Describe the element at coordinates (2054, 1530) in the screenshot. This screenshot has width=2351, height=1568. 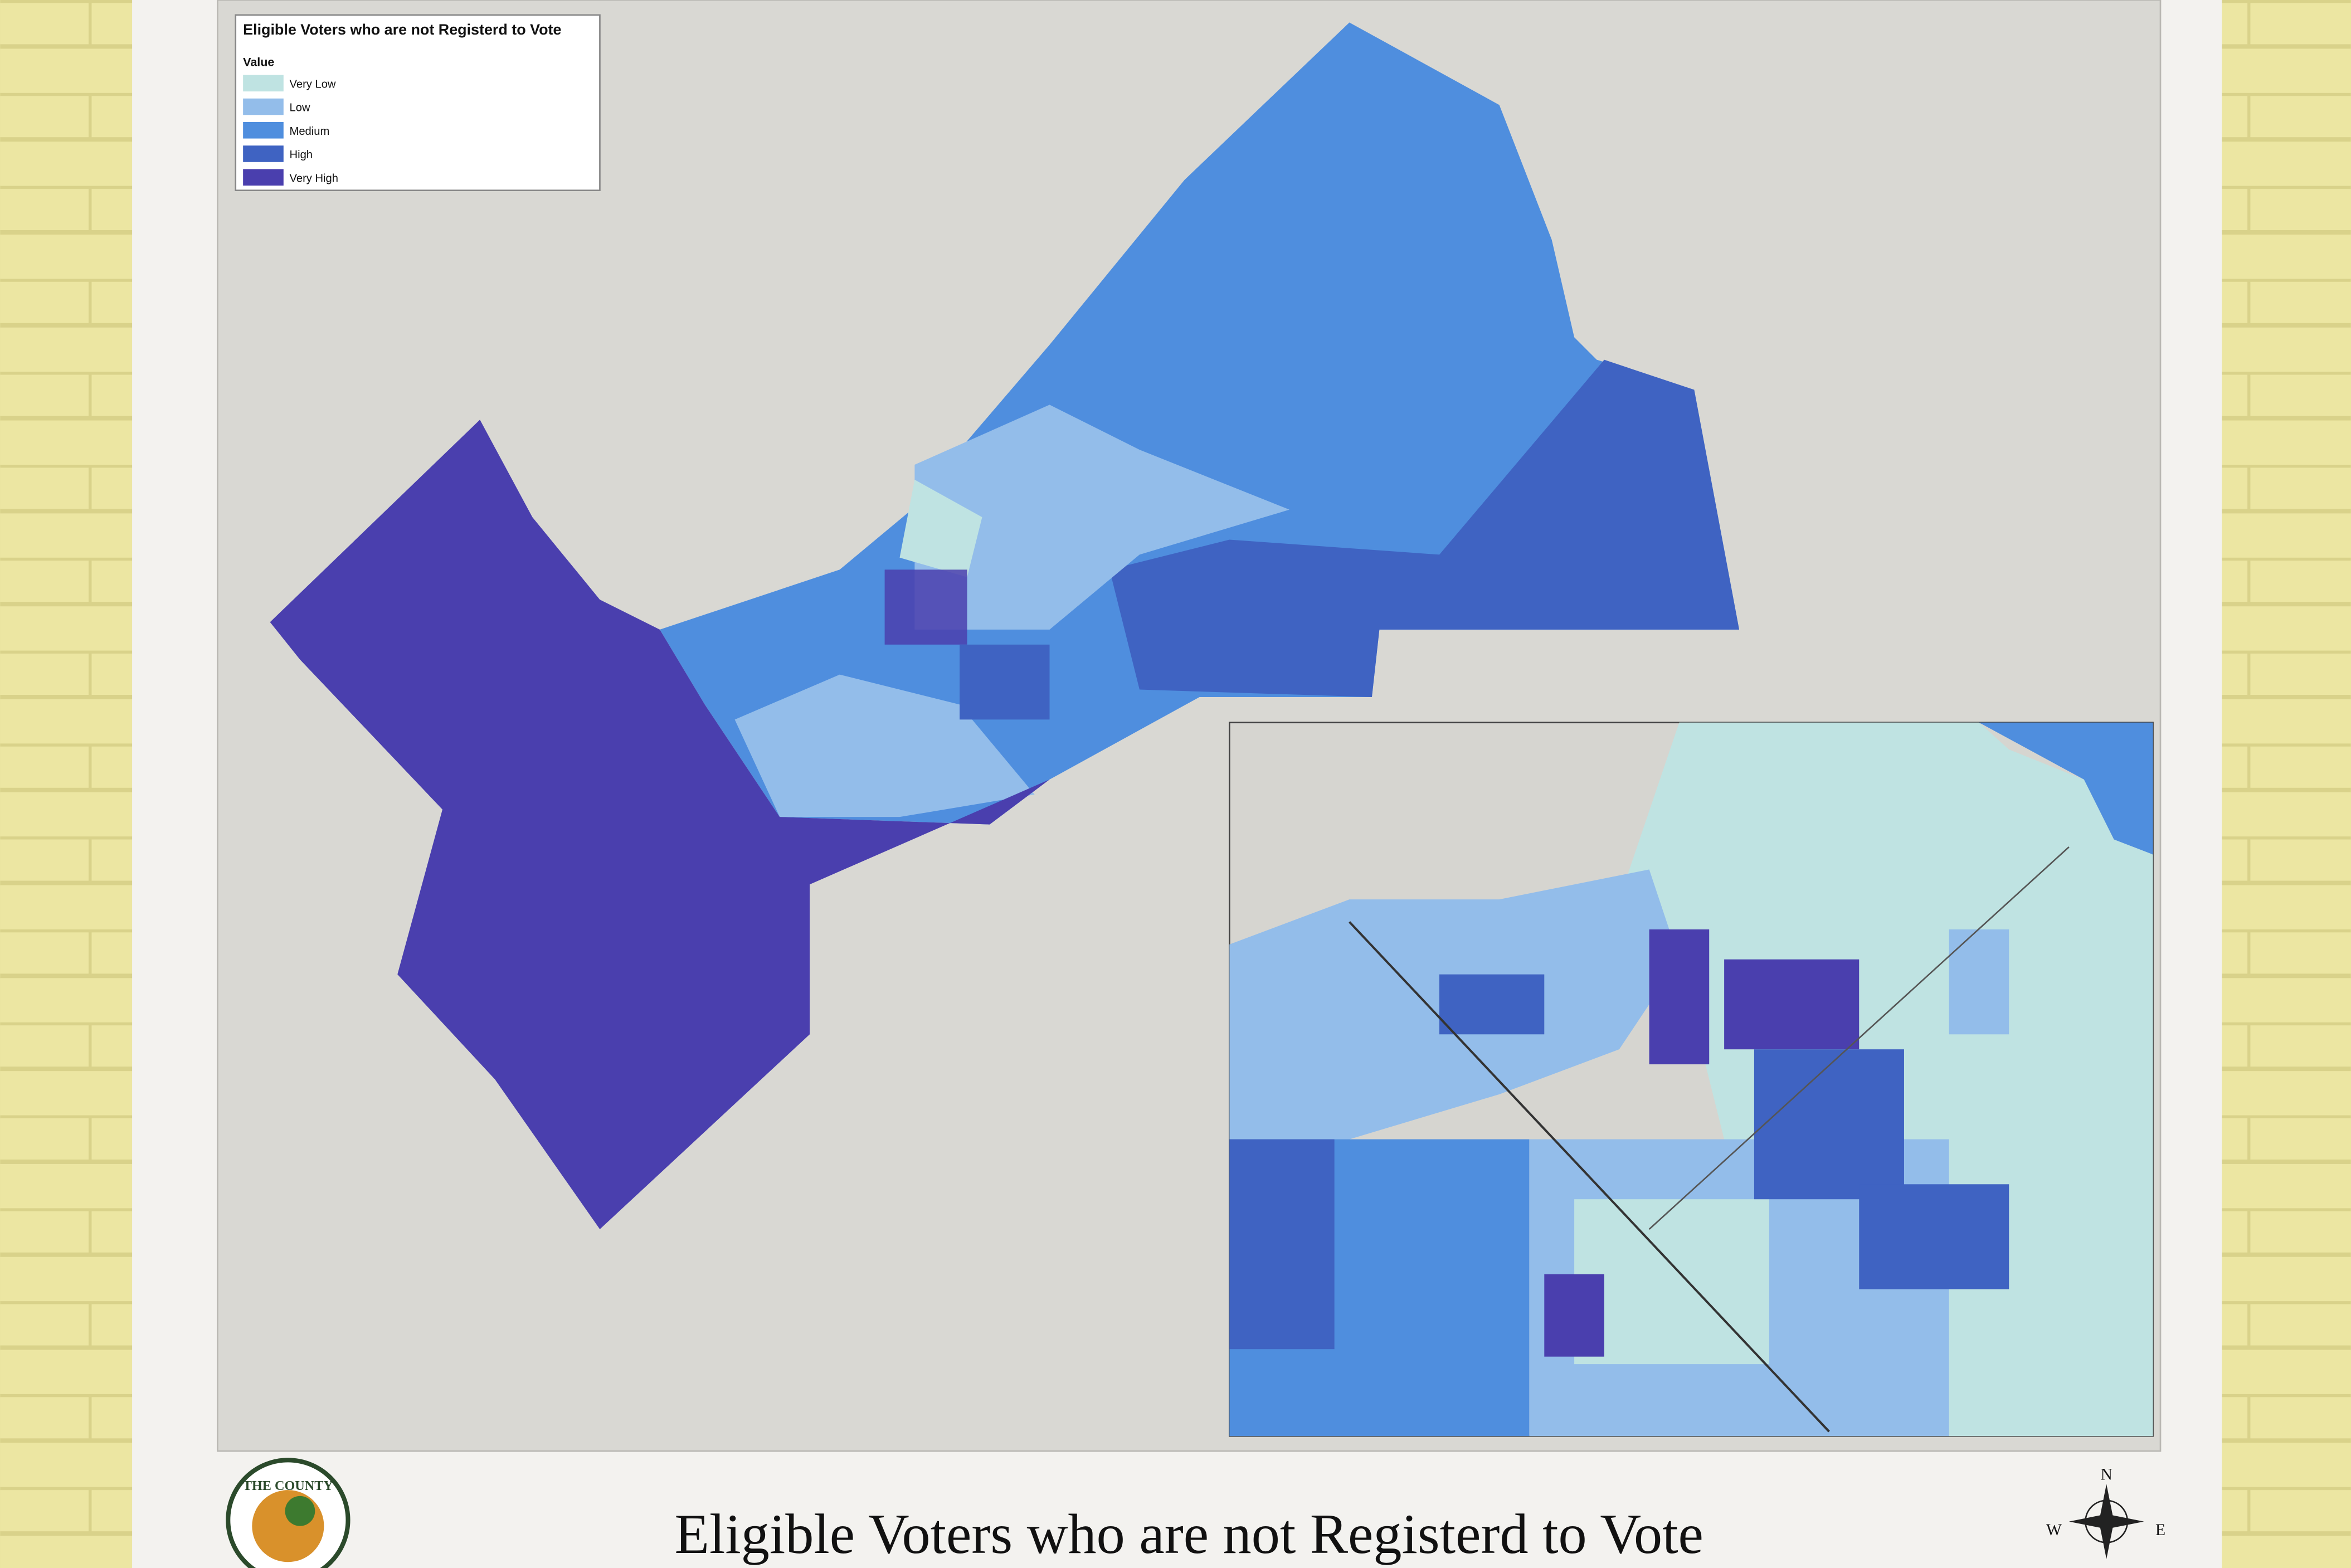
I see `compass-w: W` at that location.